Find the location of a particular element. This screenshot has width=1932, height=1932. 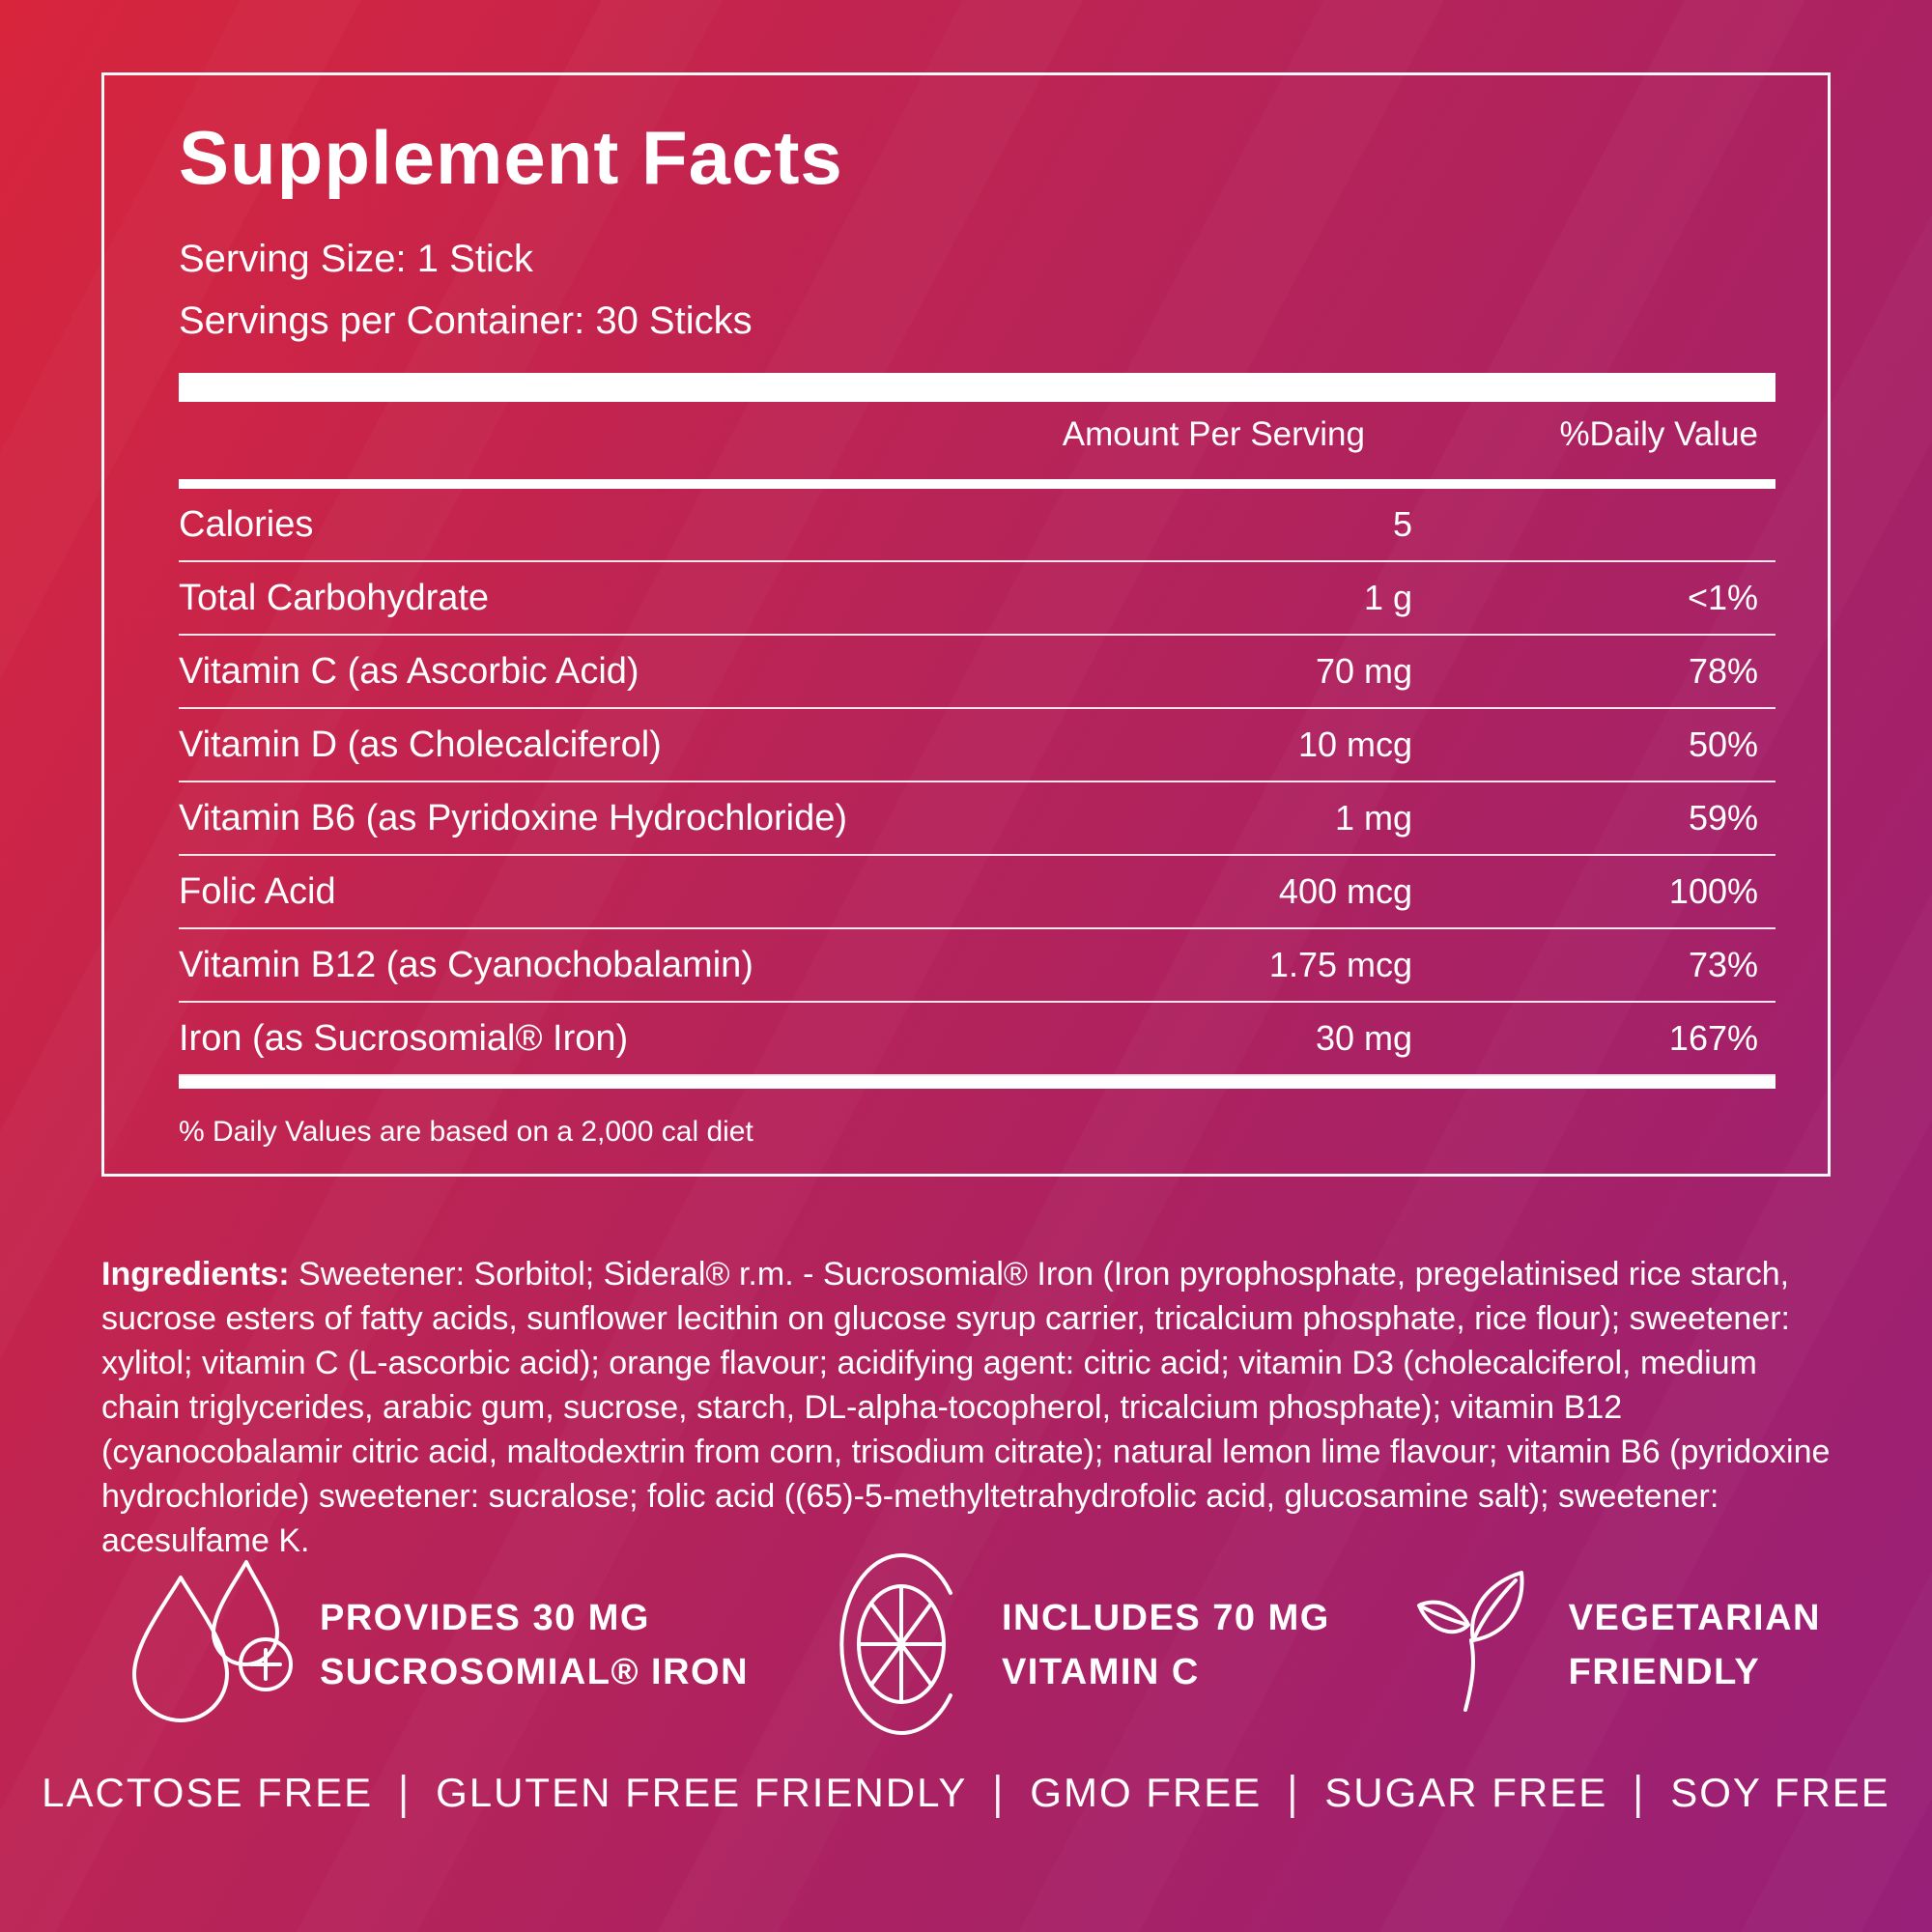

nutrient-daily-value: 100% is located at coordinates (1713, 891).